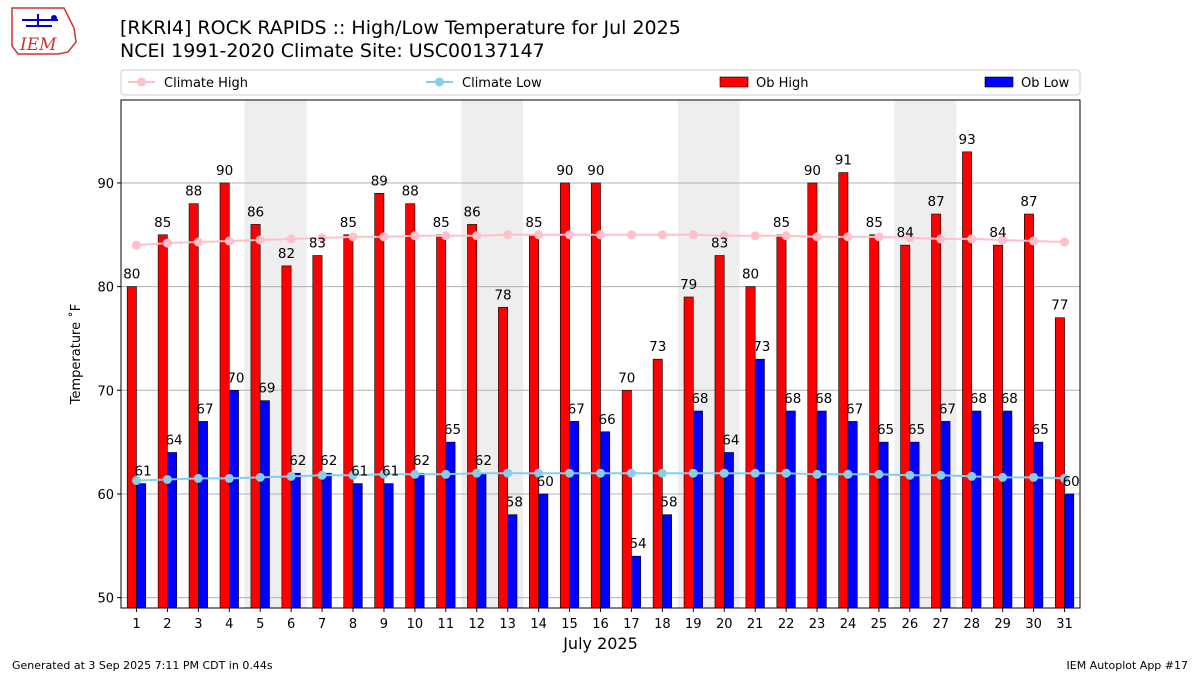  Describe the element at coordinates (966, 140) in the screenshot. I see `ob-high-label: 93` at that location.